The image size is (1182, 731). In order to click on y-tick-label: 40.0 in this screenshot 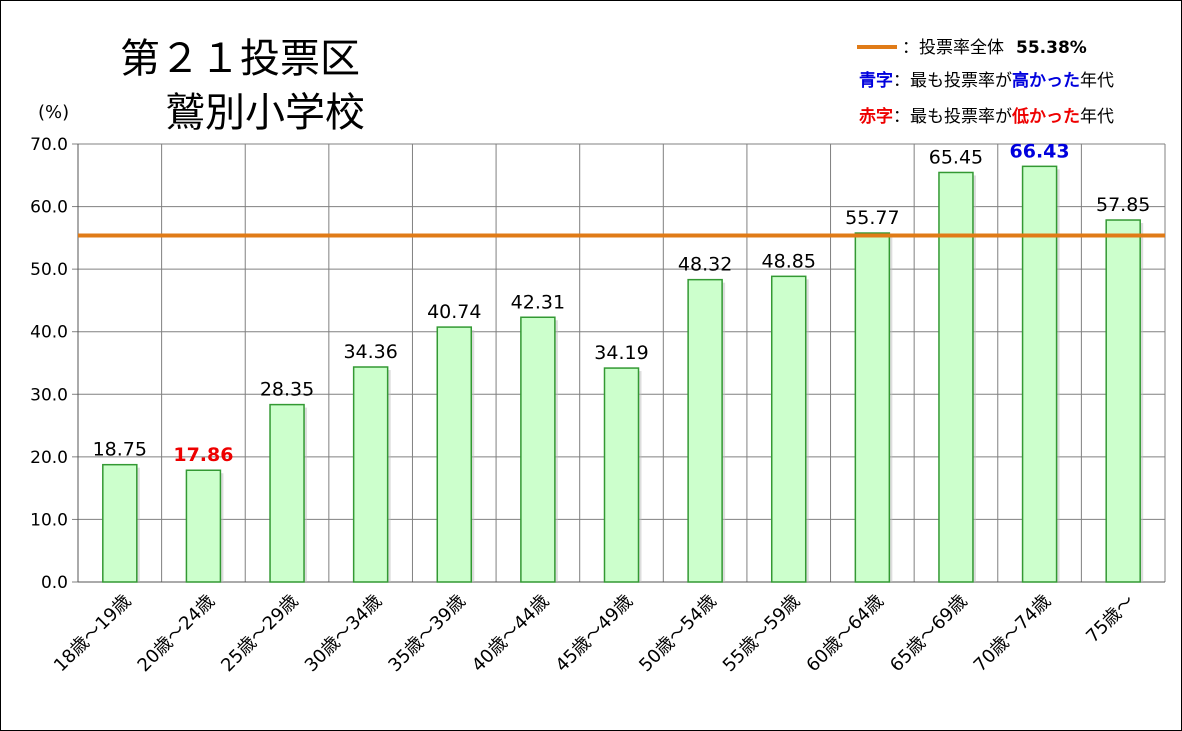, I will do `click(49, 333)`.